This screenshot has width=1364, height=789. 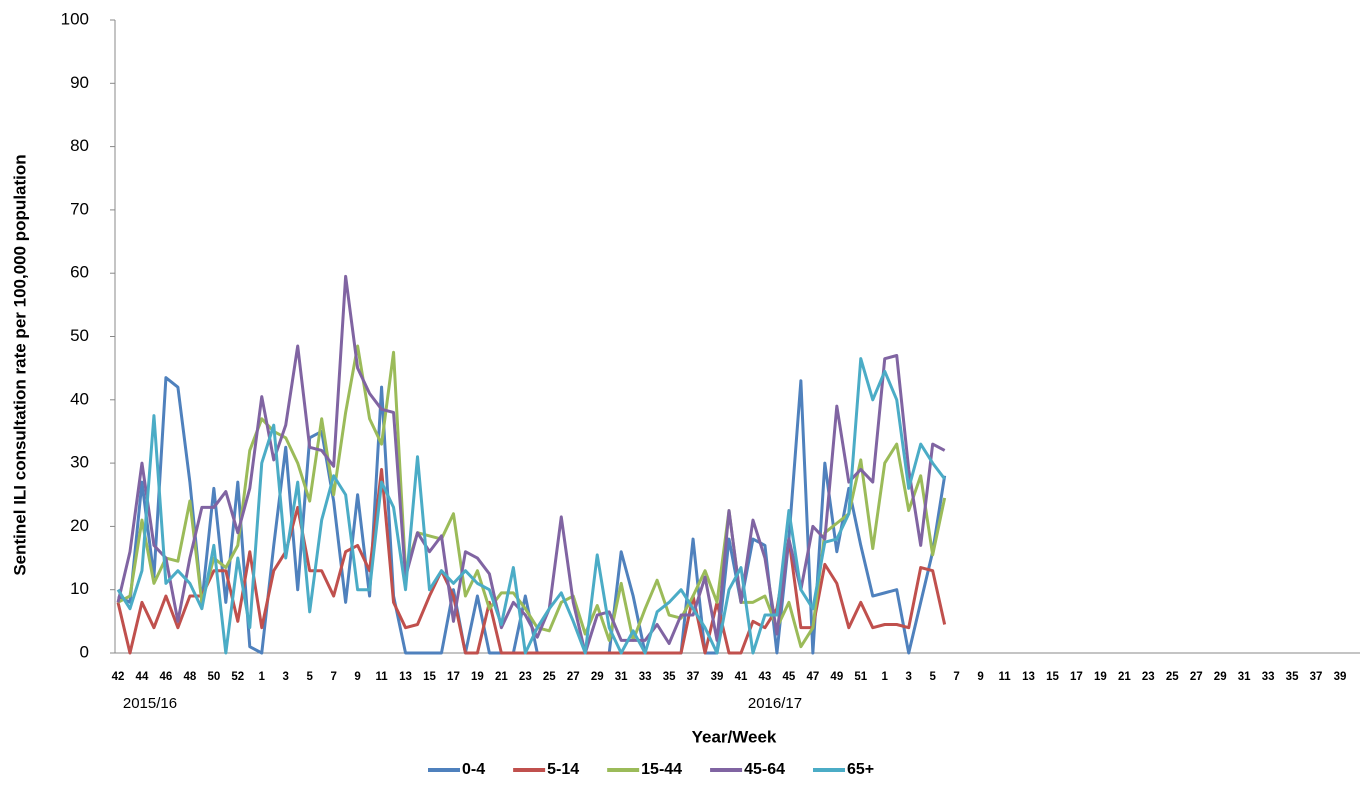 What do you see at coordinates (741, 677) in the screenshot?
I see `x-tick-label: 41` at bounding box center [741, 677].